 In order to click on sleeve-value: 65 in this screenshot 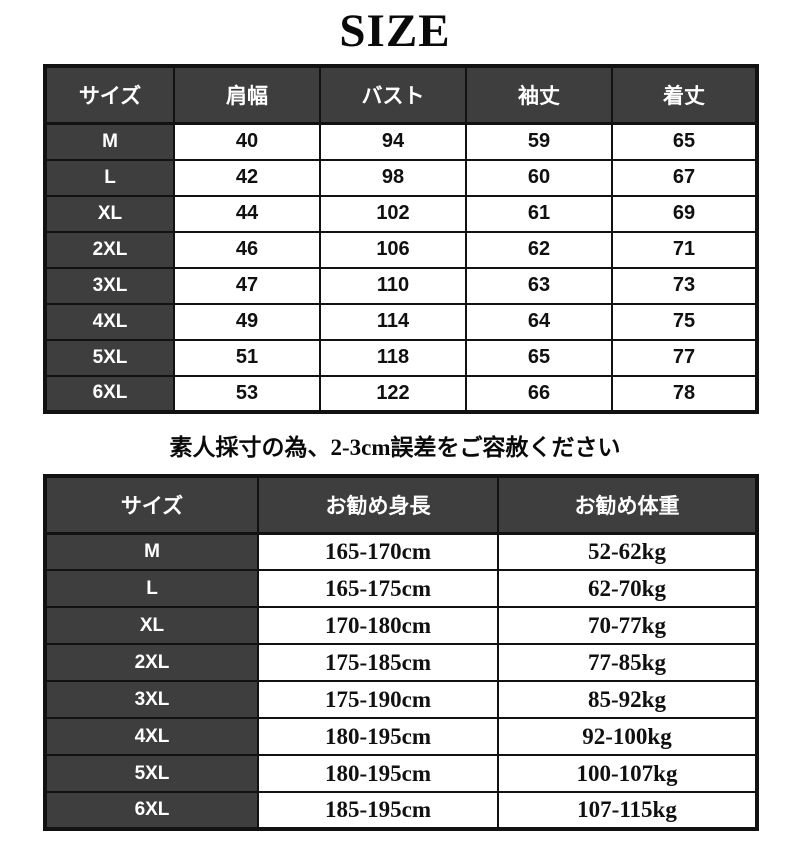, I will do `click(539, 357)`.